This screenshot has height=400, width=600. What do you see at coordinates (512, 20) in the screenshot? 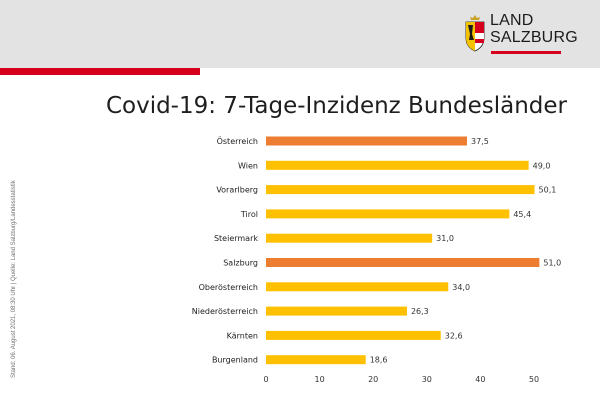
I see `logo-line-1: LAND` at bounding box center [512, 20].